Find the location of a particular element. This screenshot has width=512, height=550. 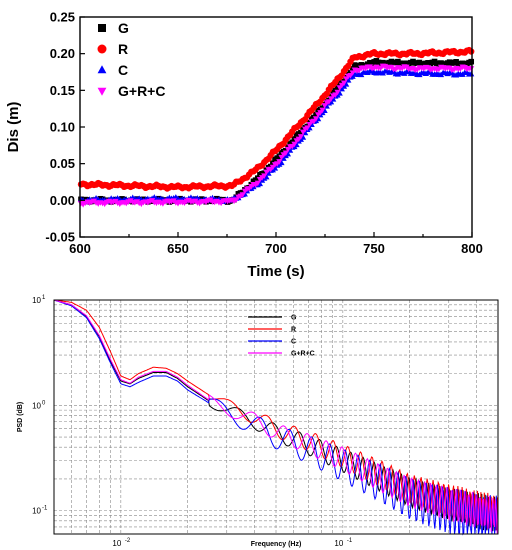

x-tick-label: 750 is located at coordinates (374, 248).